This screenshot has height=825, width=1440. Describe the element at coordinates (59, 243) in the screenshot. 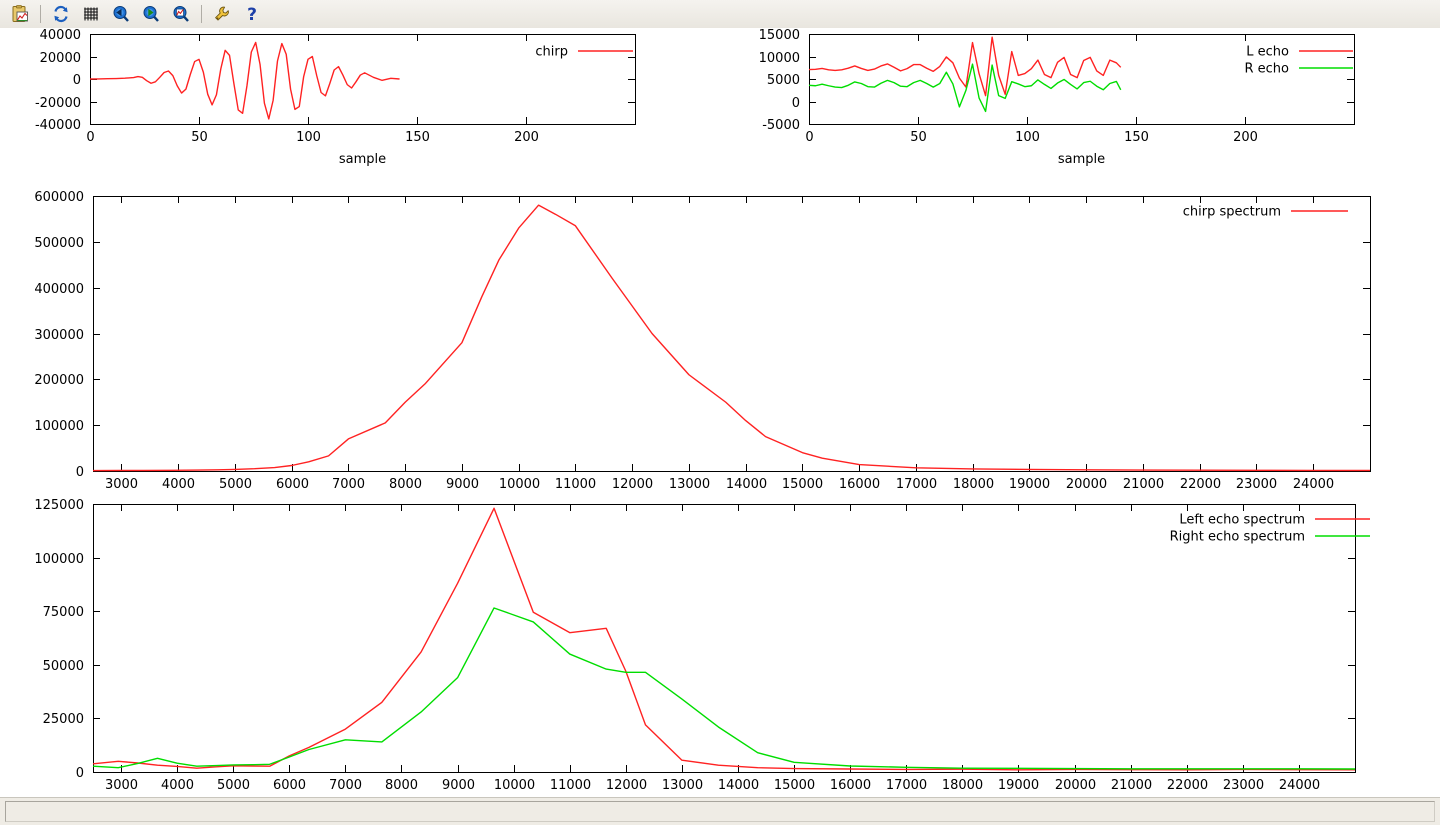

I see `svg-text: 500000` at that location.